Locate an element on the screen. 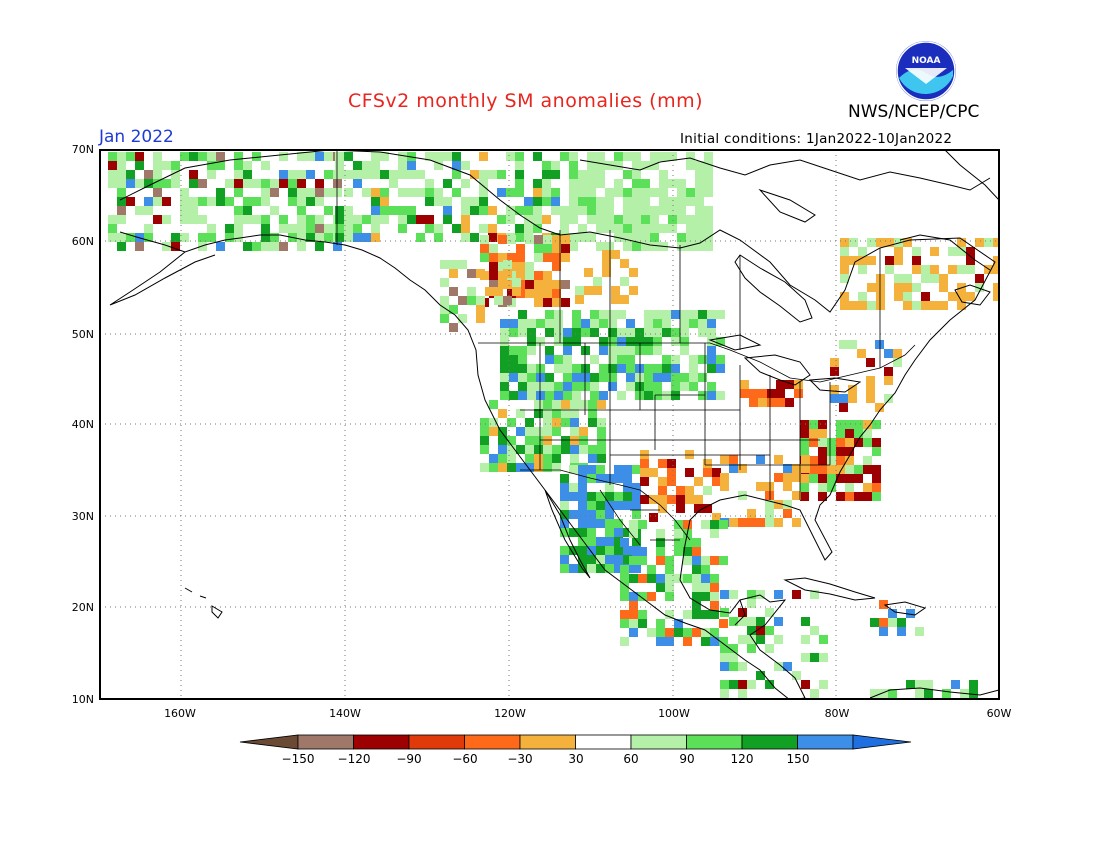 The width and height of the screenshot is (1100, 850). mexico-state-lines is located at coordinates (639, 517).